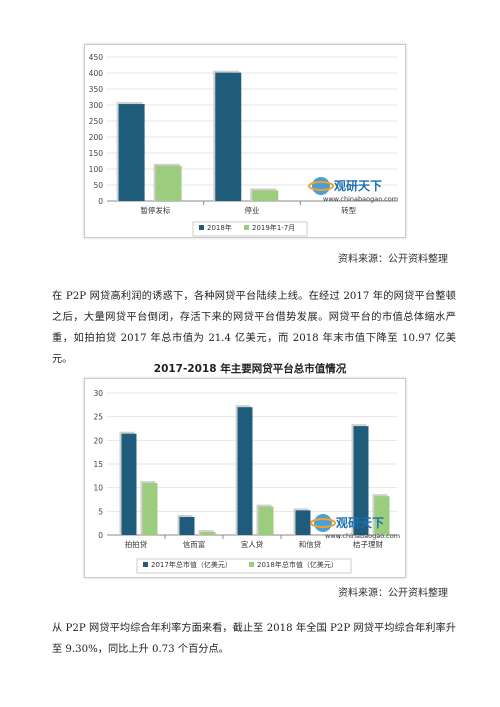  Describe the element at coordinates (98, 440) in the screenshot. I see `y-tick-label: 20` at that location.